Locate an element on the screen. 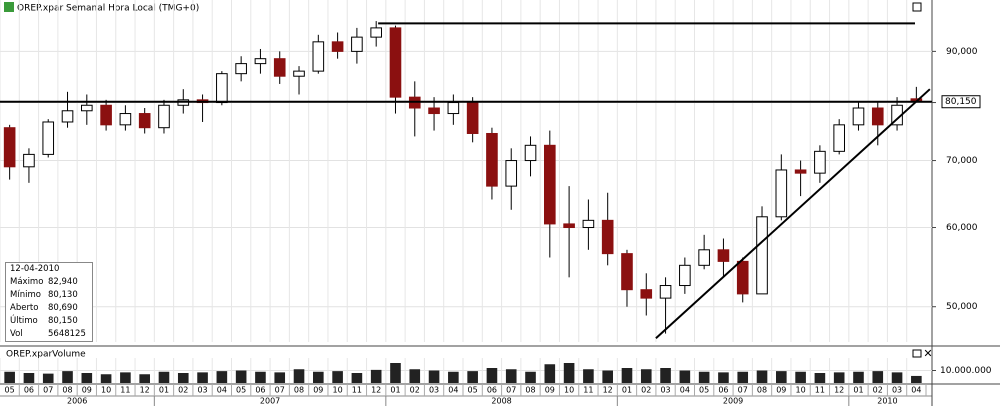  y-tick-label: 70,000 is located at coordinates (962, 161).